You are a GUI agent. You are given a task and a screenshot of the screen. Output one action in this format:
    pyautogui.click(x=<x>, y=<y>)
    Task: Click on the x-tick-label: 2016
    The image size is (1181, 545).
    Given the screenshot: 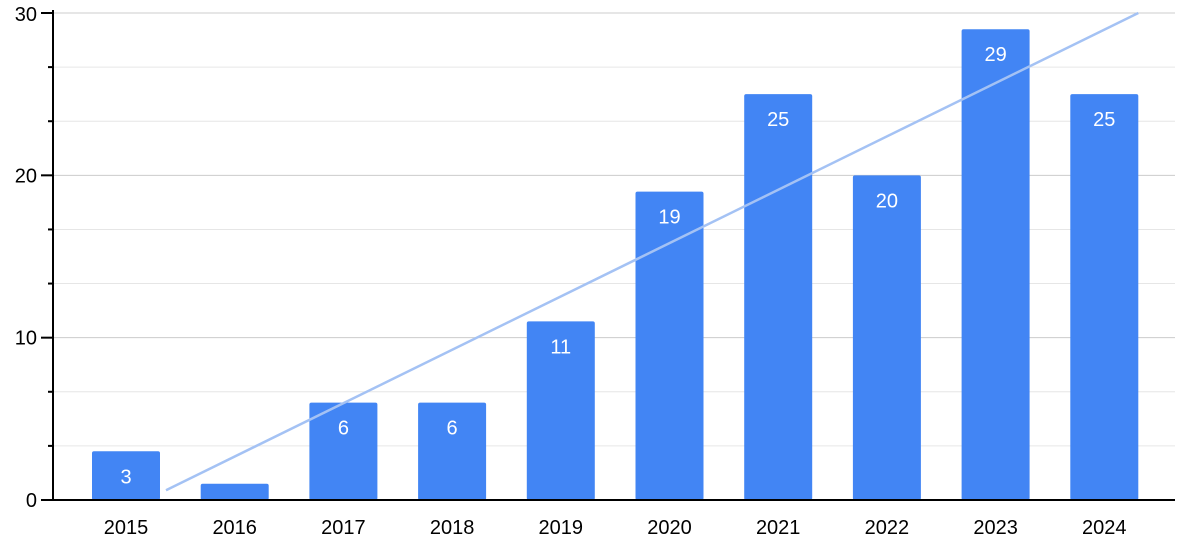 What is the action you would take?
    pyautogui.click(x=234, y=528)
    